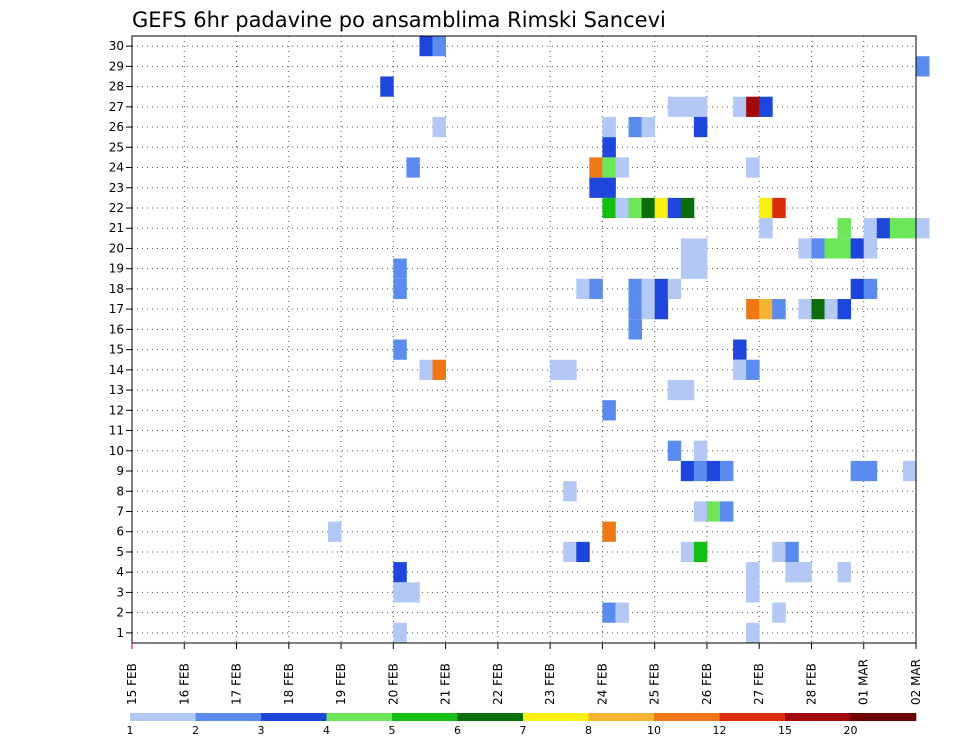  What do you see at coordinates (116, 188) in the screenshot?
I see `y-tick-label: 23` at bounding box center [116, 188].